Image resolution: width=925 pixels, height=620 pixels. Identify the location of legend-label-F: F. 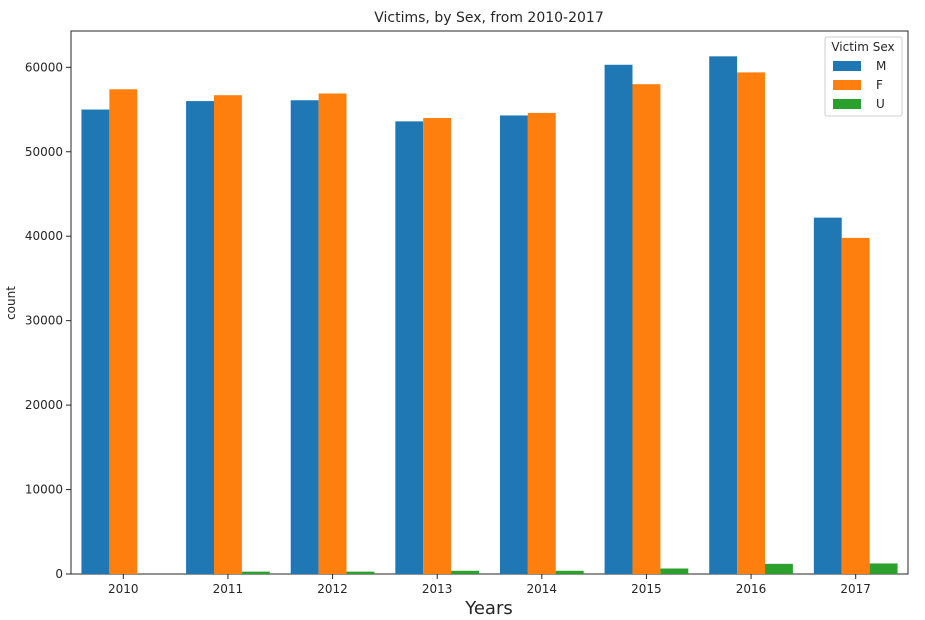
(879, 85).